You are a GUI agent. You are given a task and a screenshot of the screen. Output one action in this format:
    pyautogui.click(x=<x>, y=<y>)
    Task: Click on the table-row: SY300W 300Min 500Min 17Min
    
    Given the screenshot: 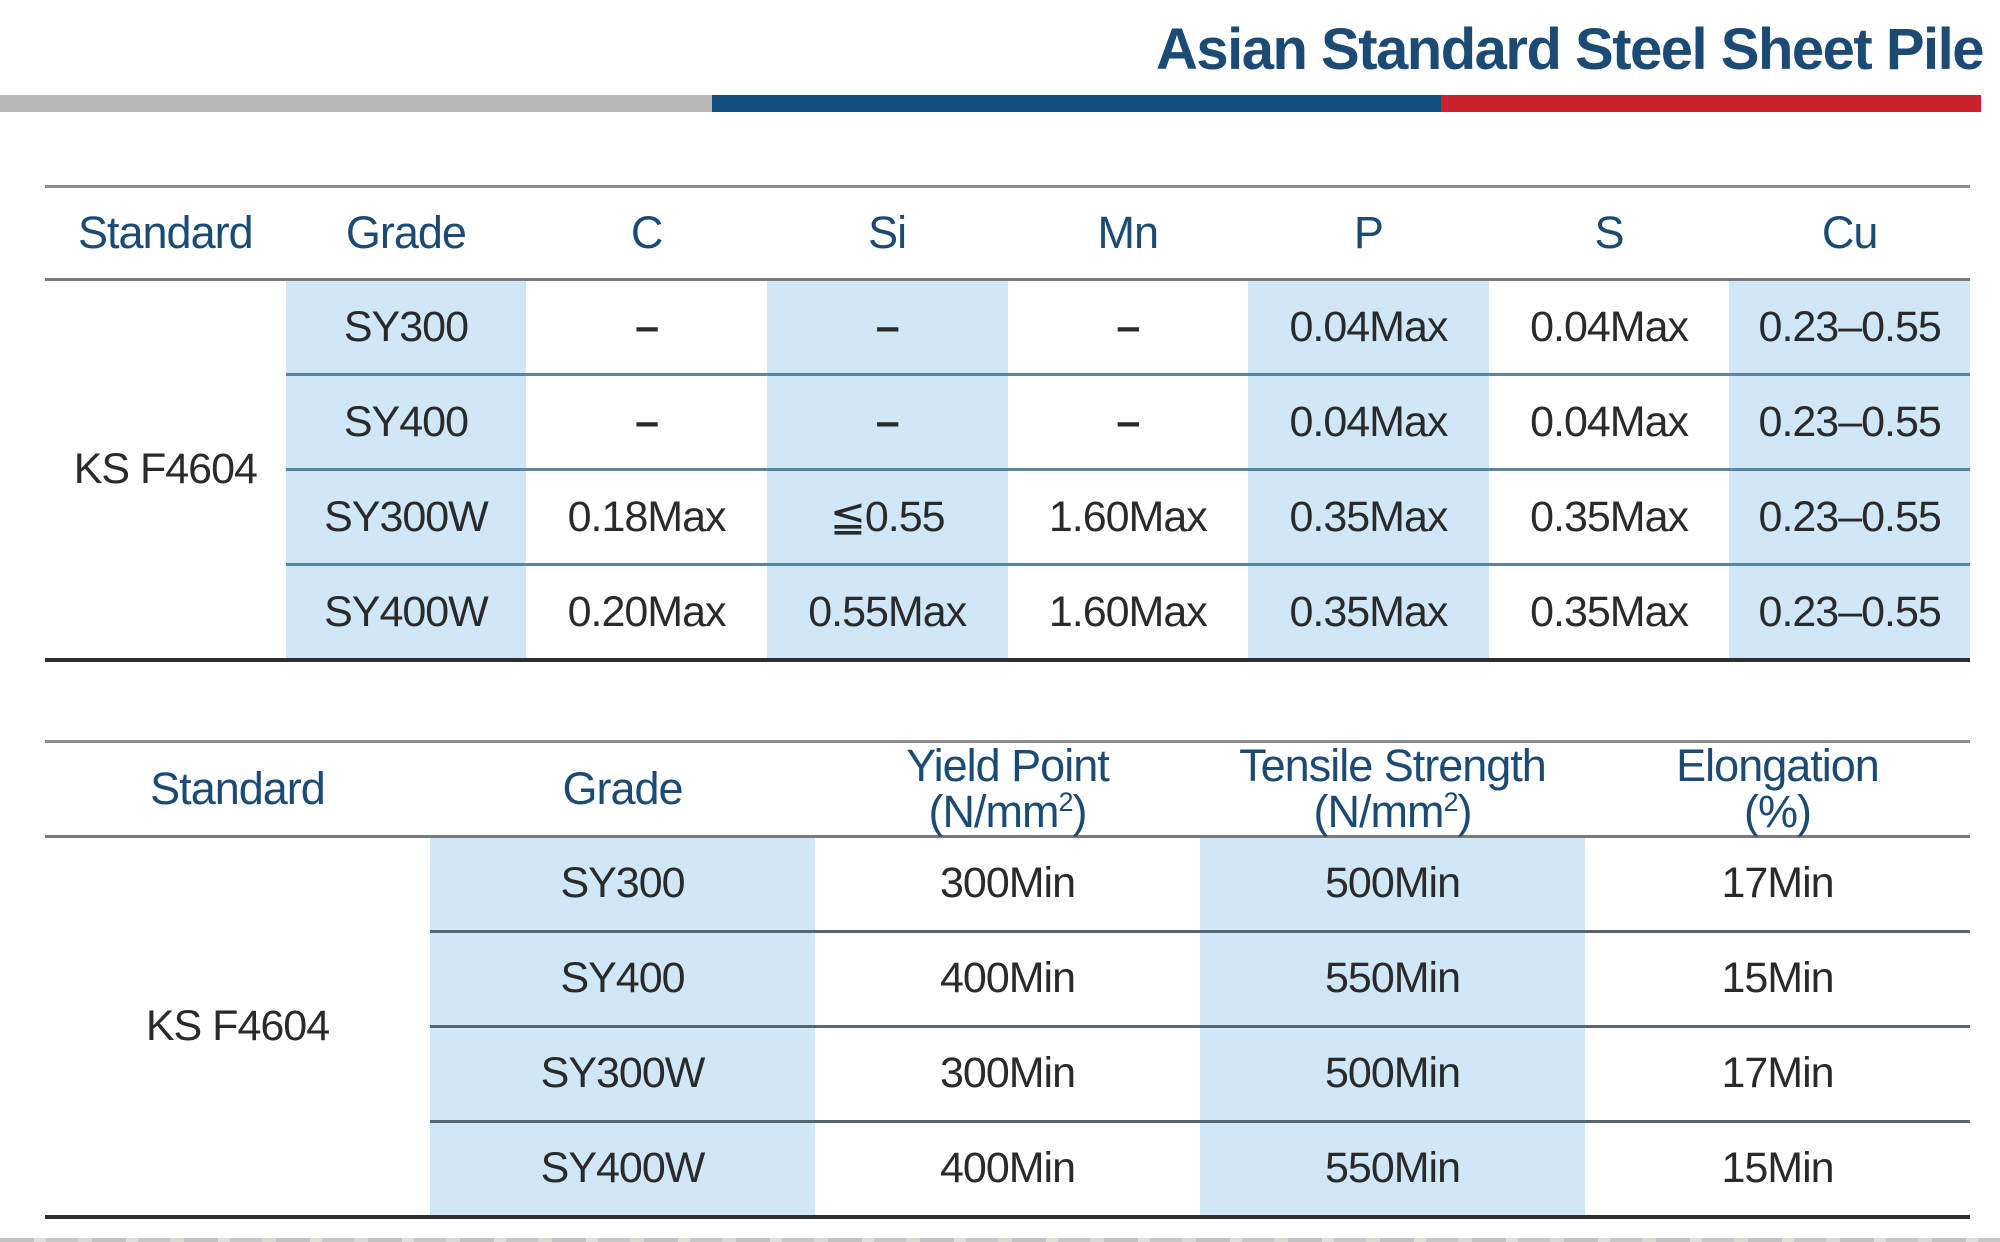 What is the action you would take?
    pyautogui.click(x=1007, y=1074)
    